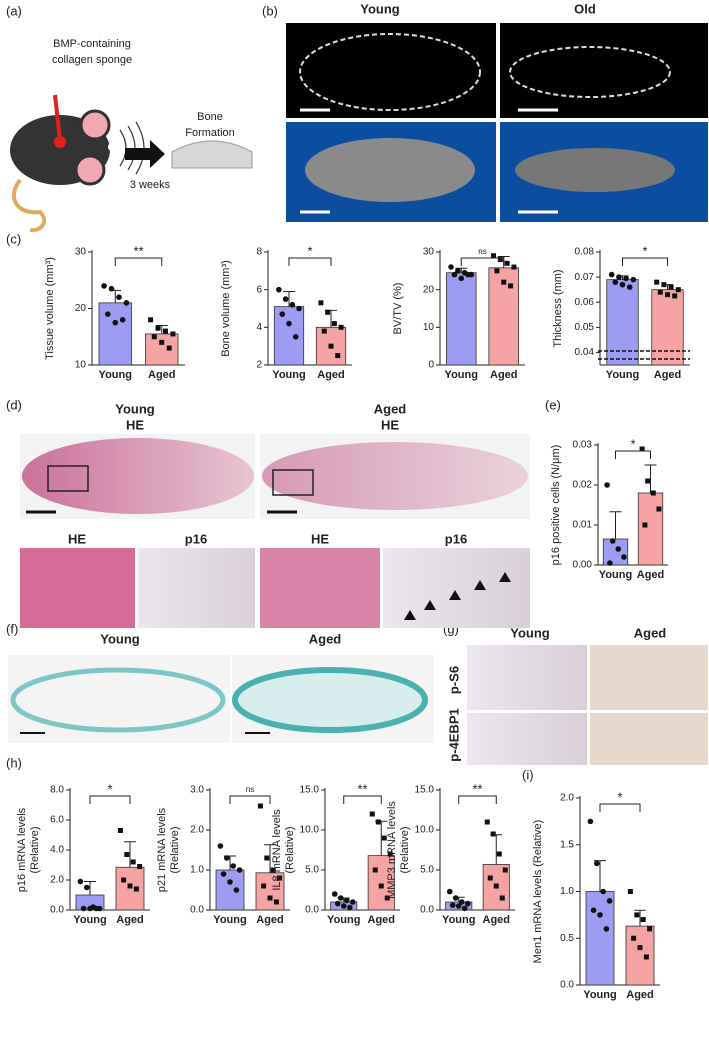 The width and height of the screenshot is (709, 1037). What do you see at coordinates (477, 788) in the screenshot?
I see `significance-label: **` at bounding box center [477, 788].